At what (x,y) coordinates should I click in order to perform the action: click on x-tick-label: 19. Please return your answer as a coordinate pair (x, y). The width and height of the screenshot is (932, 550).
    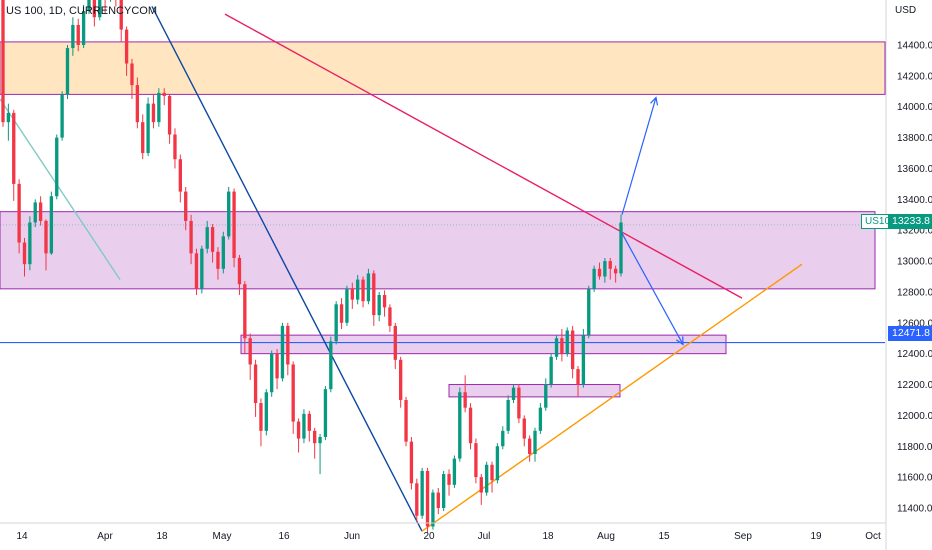
    Looking at the image, I should click on (816, 536).